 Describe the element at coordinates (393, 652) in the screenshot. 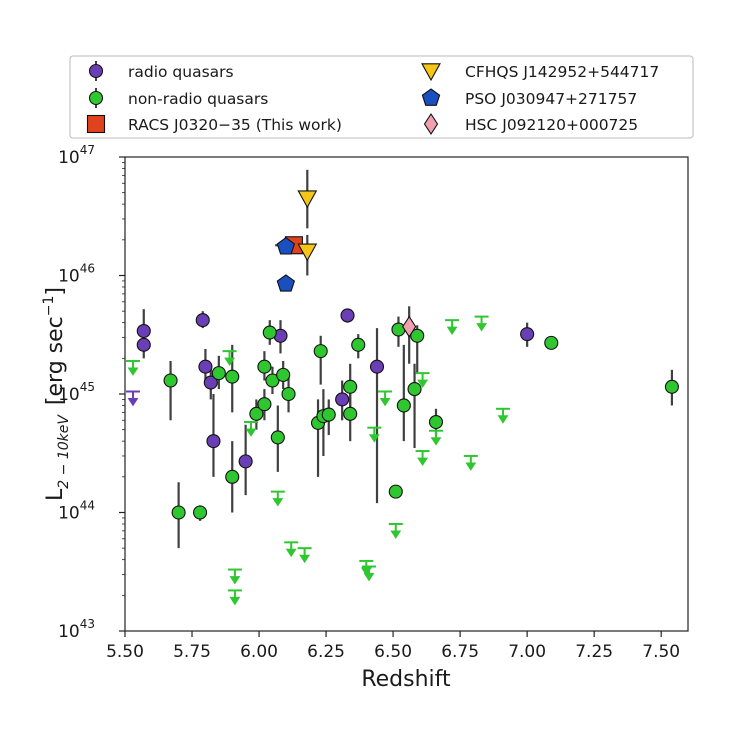

I see `x-tick-label: 6.50` at that location.